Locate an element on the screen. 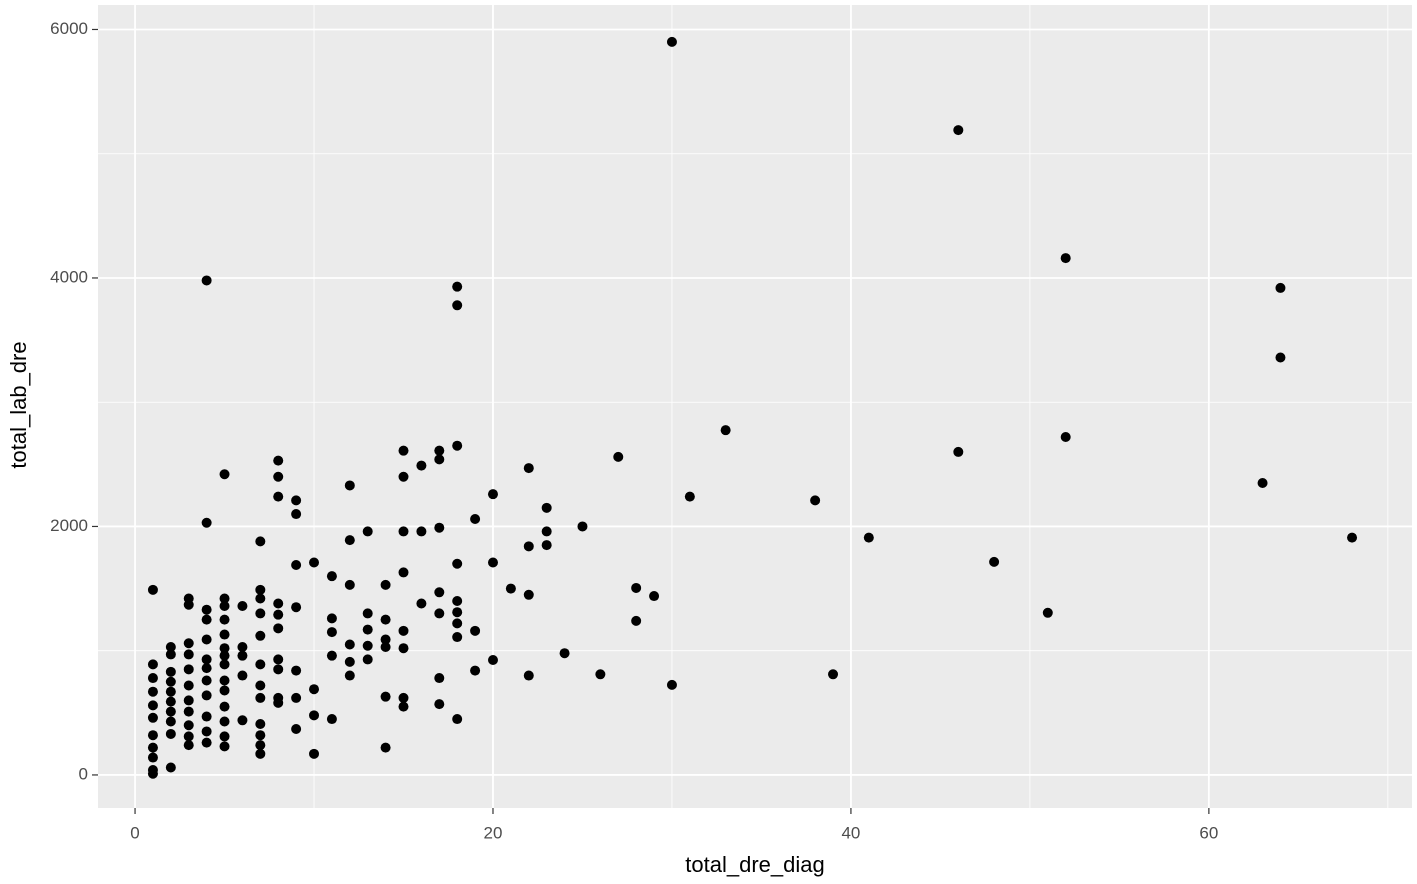 Image resolution: width=1417 pixels, height=884 pixels. y-tick-label: 0 is located at coordinates (83, 773).